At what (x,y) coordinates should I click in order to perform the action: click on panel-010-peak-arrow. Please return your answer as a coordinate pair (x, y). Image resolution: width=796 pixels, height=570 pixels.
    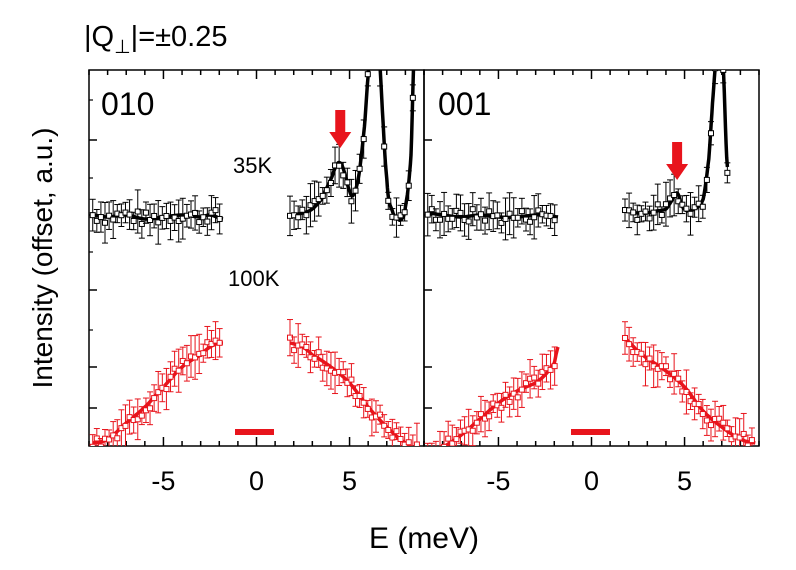
    Looking at the image, I should click on (340, 129).